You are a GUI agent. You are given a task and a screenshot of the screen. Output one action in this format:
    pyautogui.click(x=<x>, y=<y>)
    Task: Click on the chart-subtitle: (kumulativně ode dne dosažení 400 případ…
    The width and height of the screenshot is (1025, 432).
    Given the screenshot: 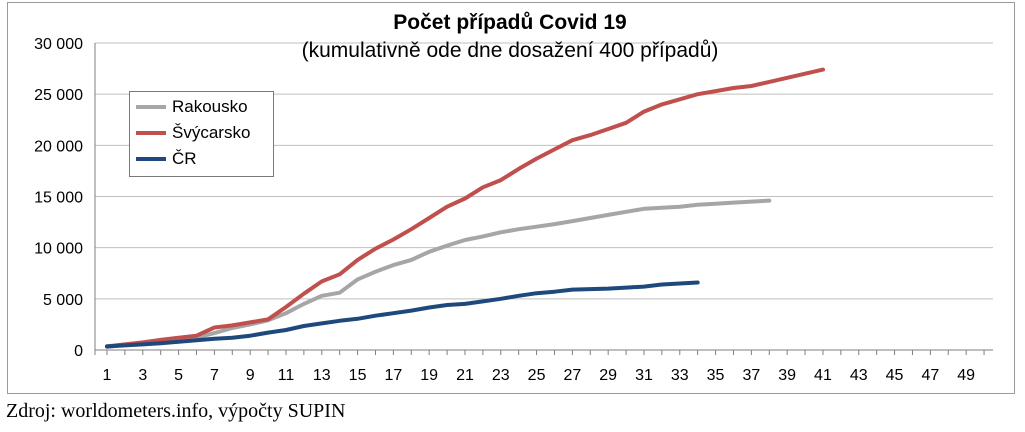 What is the action you would take?
    pyautogui.click(x=510, y=50)
    